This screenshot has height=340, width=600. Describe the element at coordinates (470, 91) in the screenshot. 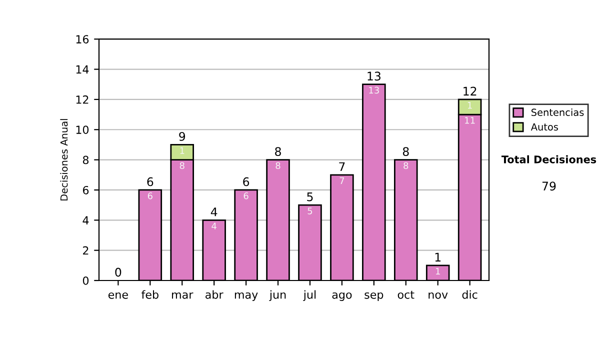

I see `total-label: 12` at that location.